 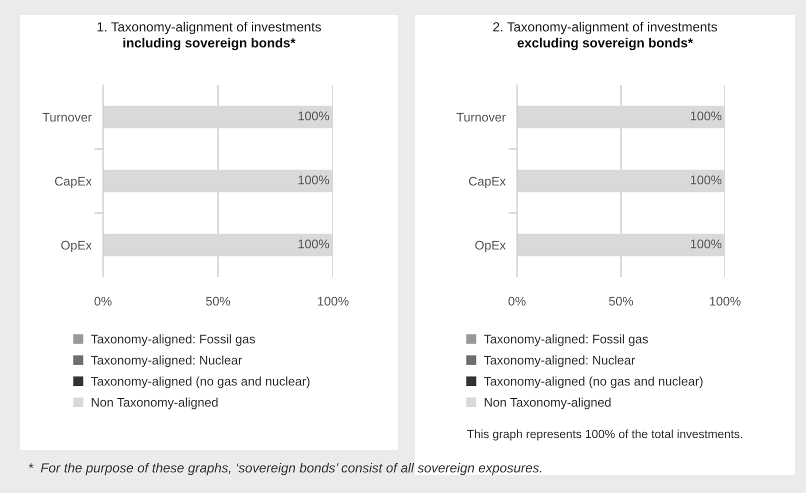 What do you see at coordinates (605, 28) in the screenshot?
I see `chart-title: 2. Taxonomy-alignment of investments` at bounding box center [605, 28].